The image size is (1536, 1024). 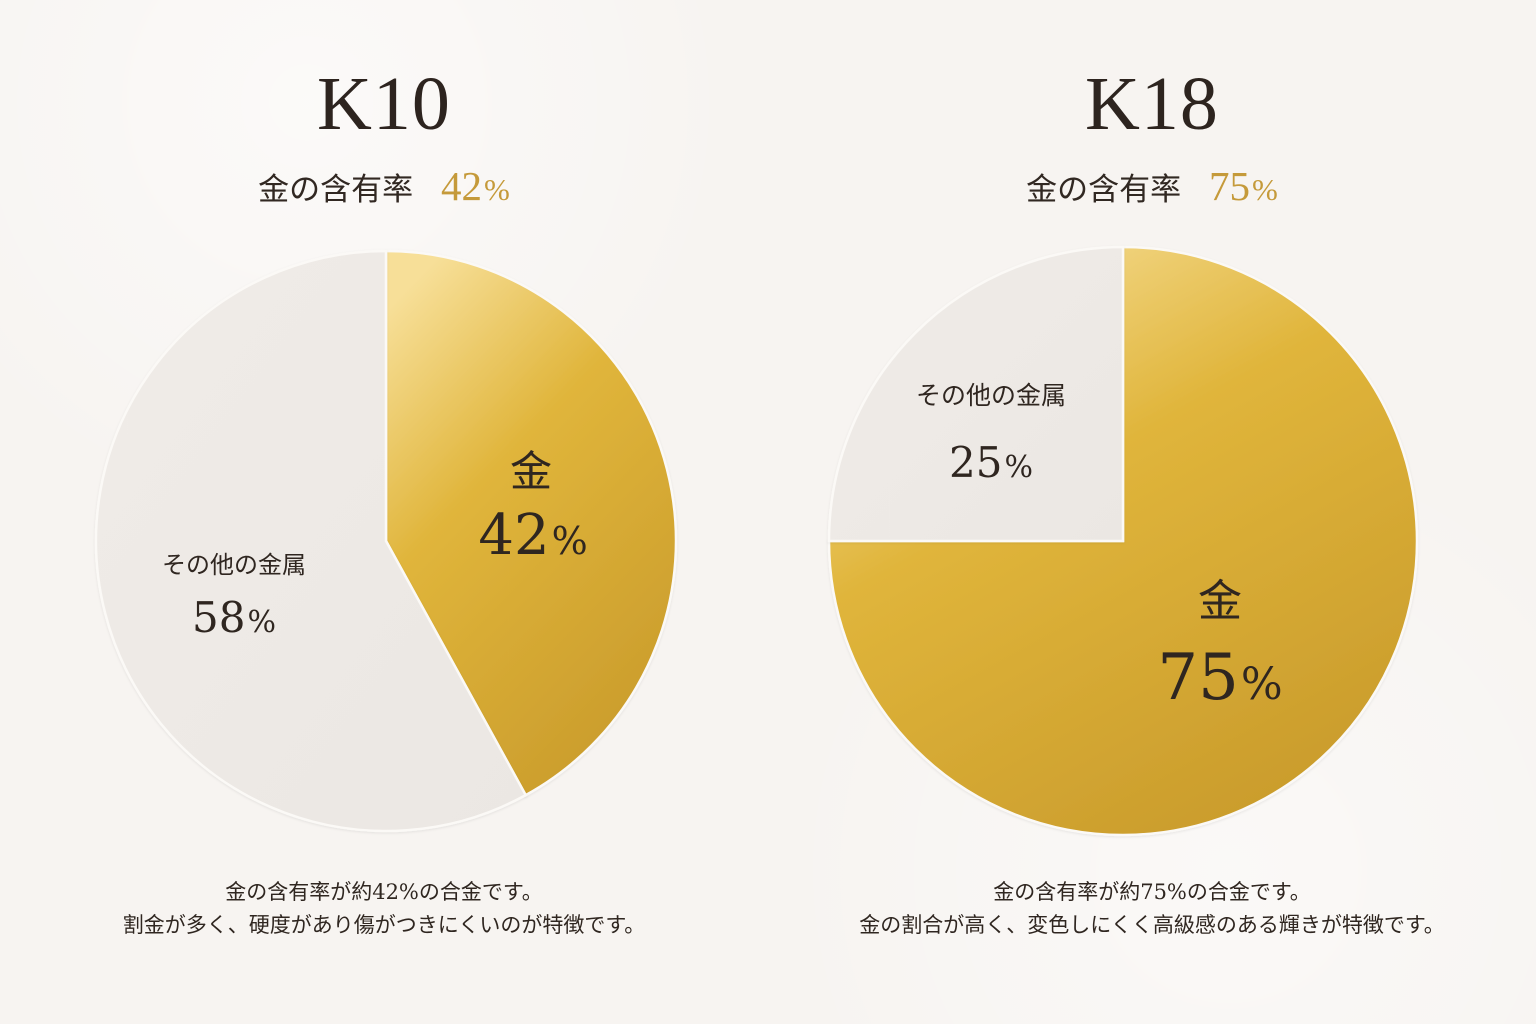 I want to click on k18-subtitle: 金の含有率 75%, so click(x=1152, y=186).